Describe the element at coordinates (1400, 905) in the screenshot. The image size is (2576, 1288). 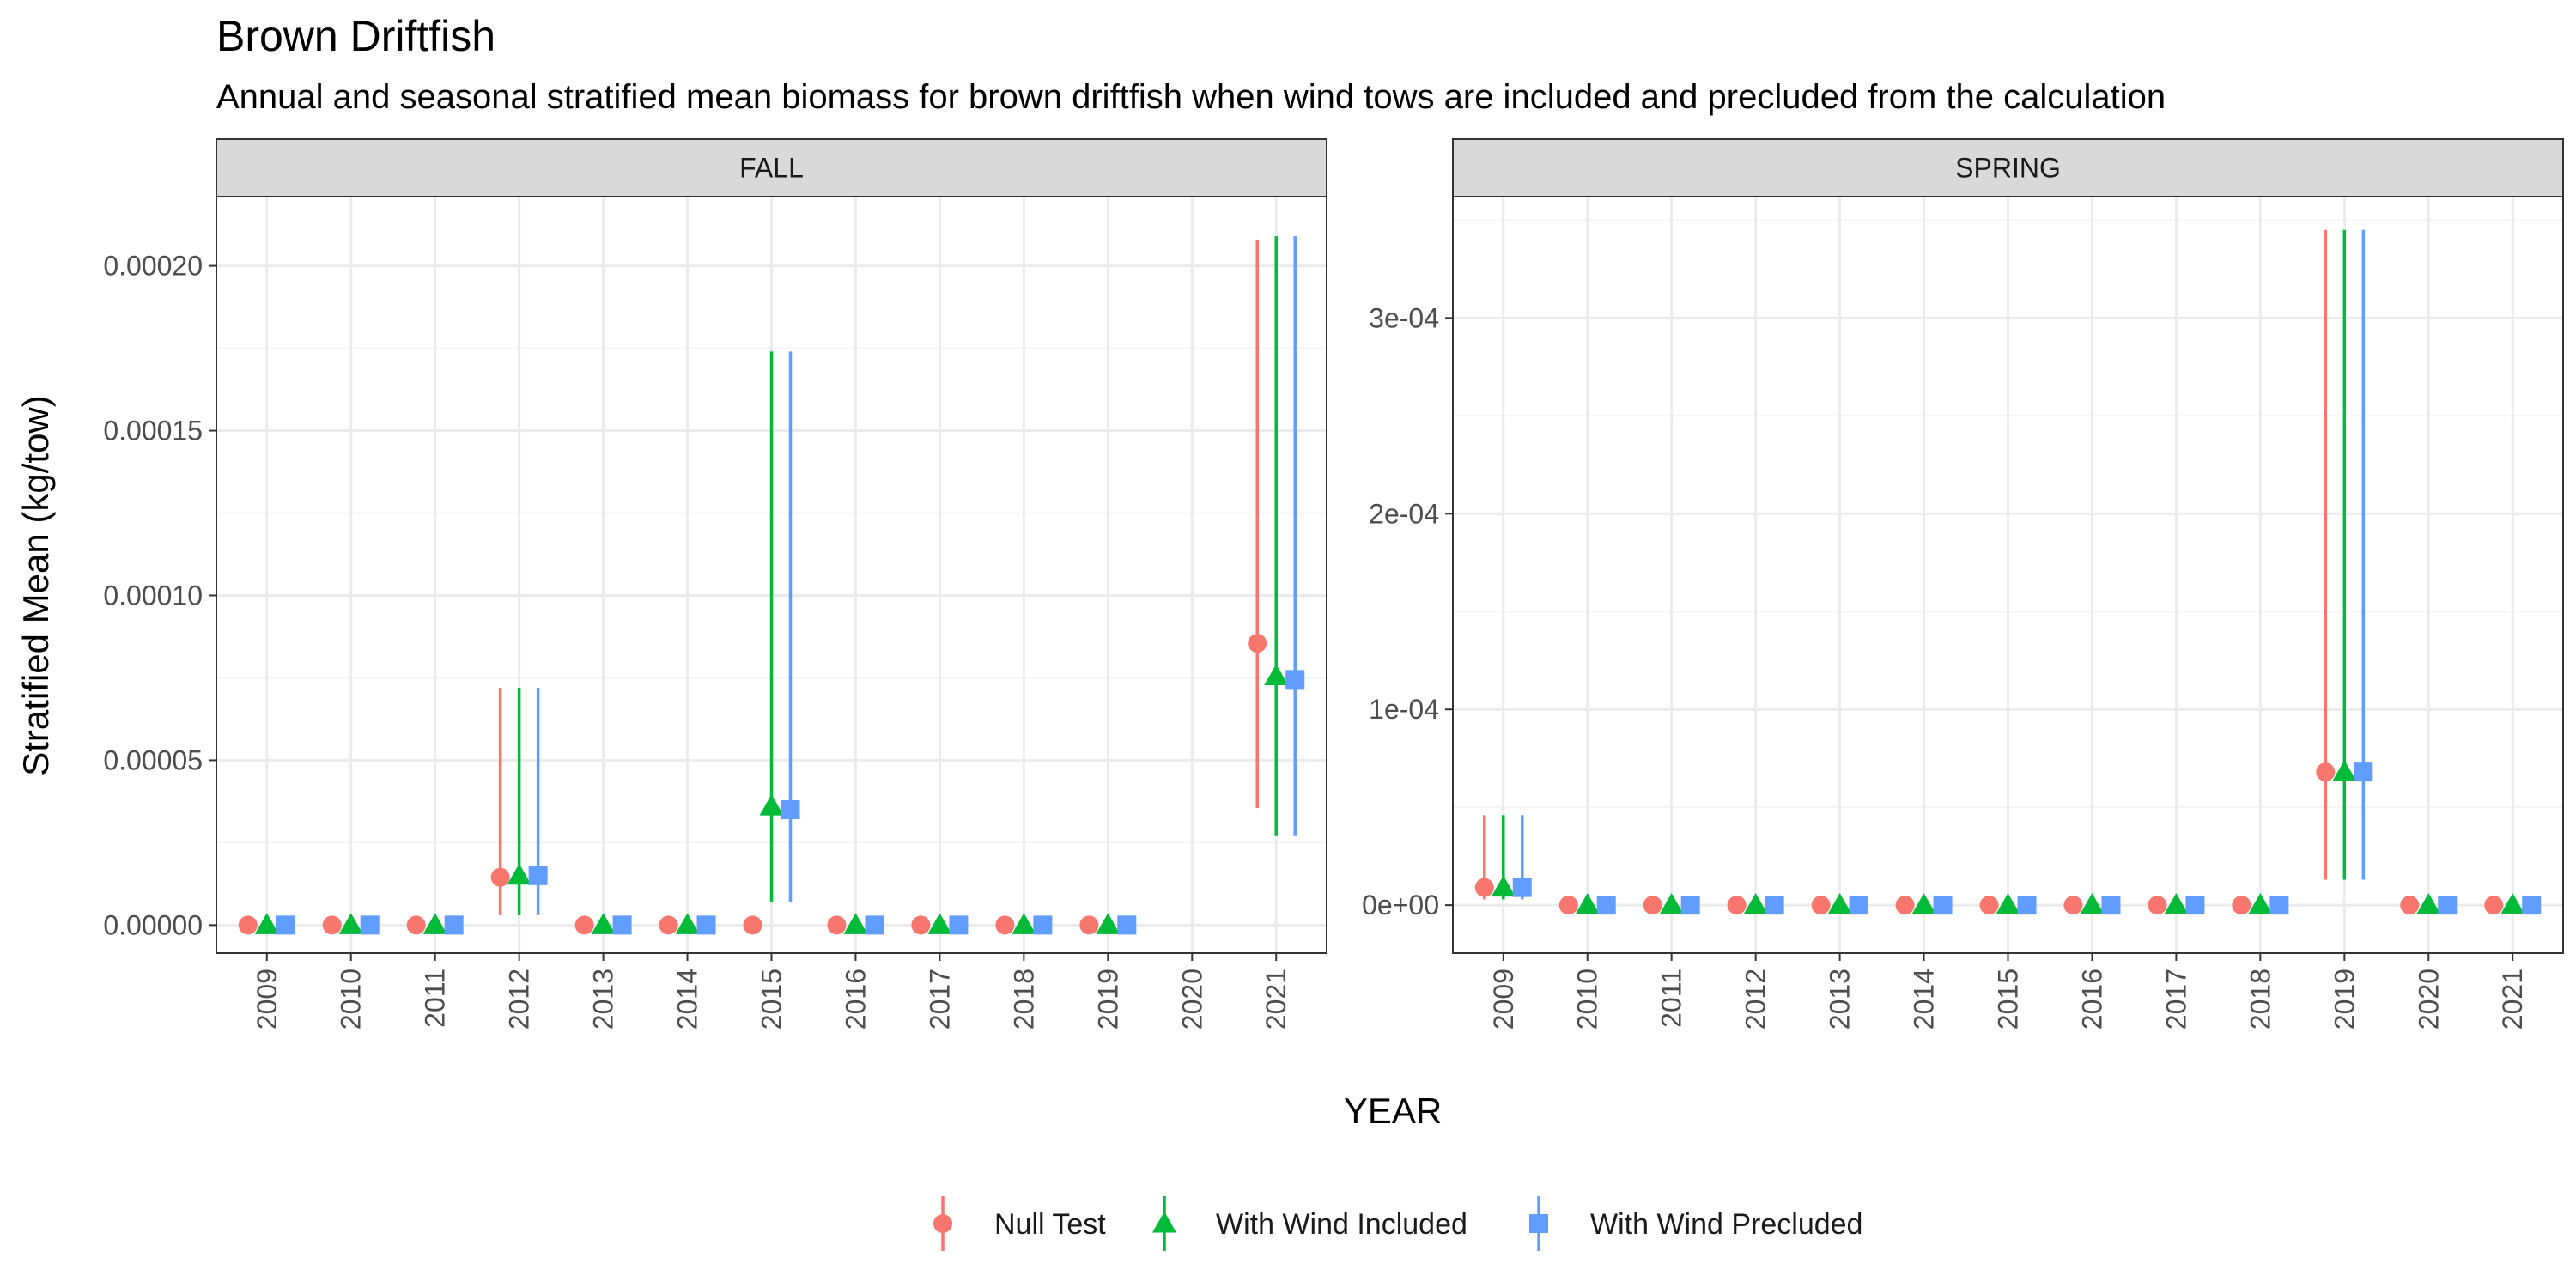
I see `y-tick-label: 0e+00` at that location.